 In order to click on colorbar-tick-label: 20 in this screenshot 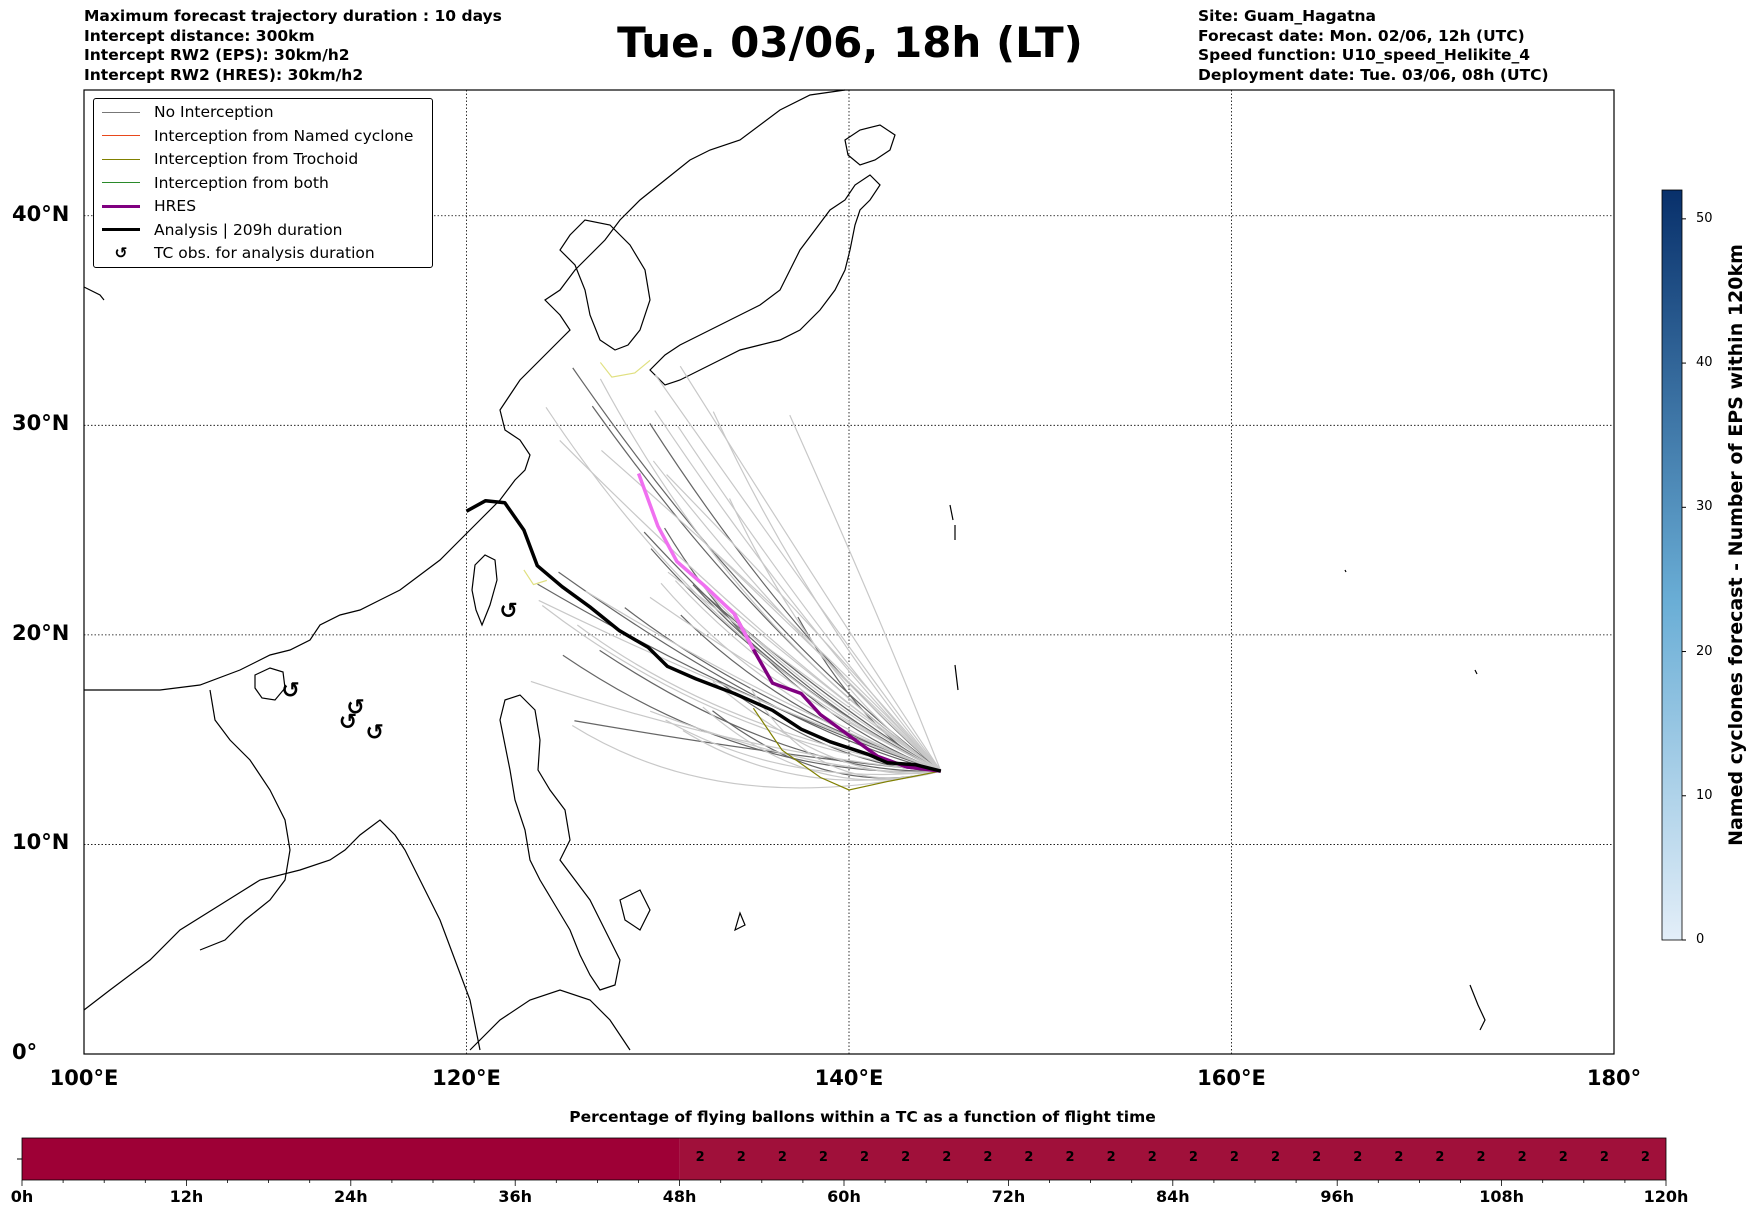, I will do `click(1704, 651)`.